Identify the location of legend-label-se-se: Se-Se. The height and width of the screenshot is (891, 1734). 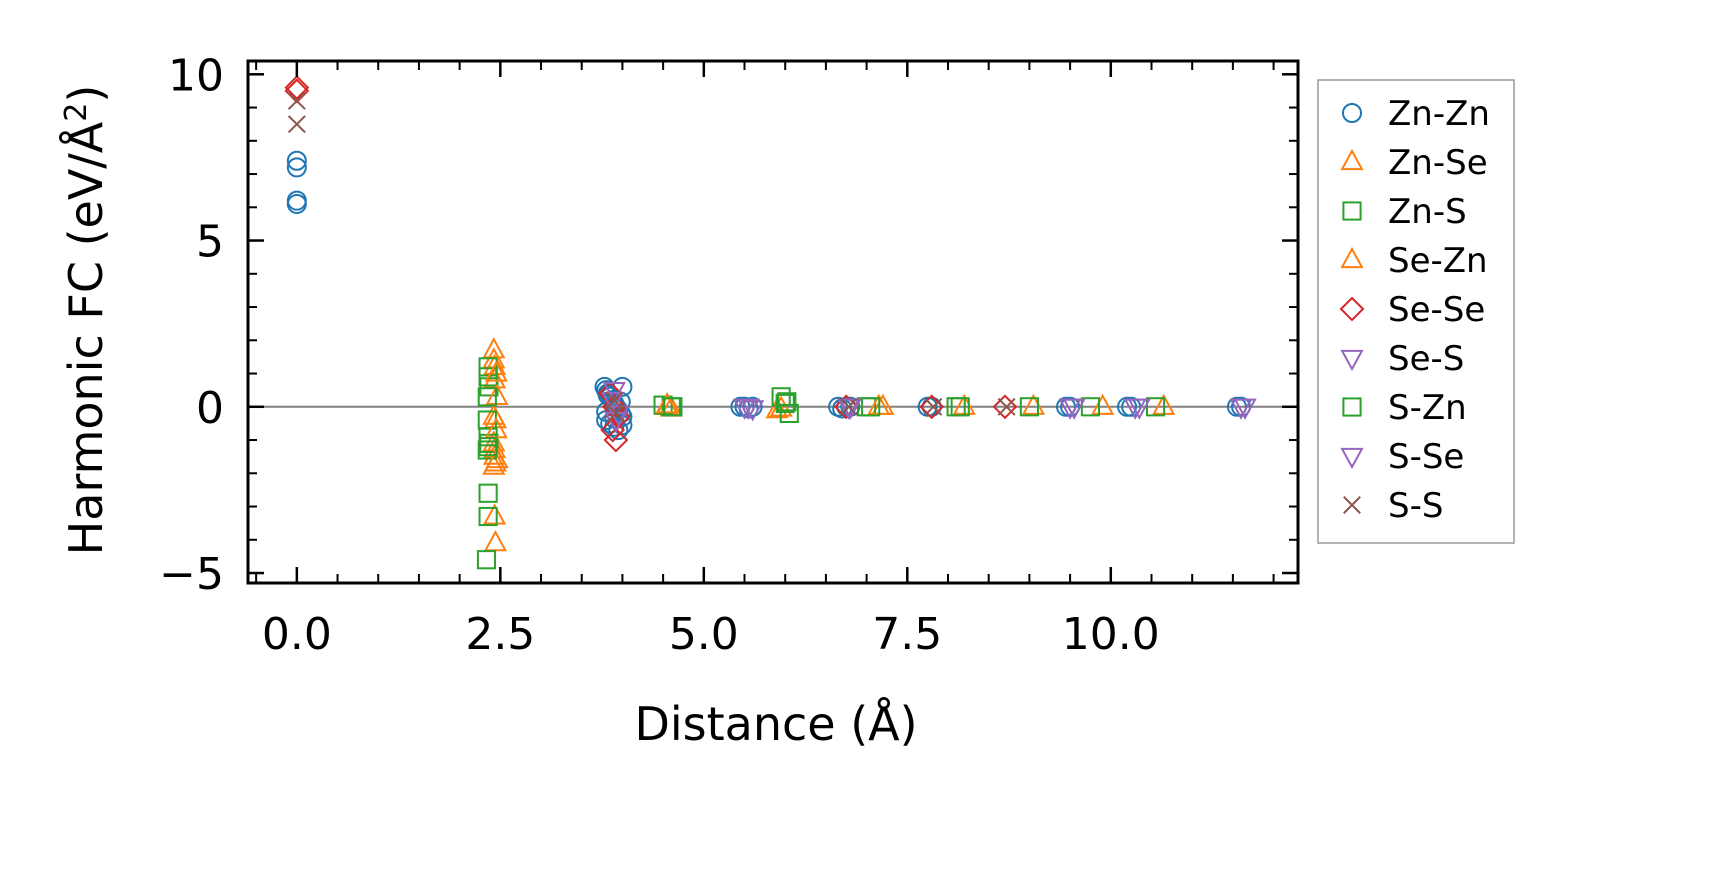
(1436, 310).